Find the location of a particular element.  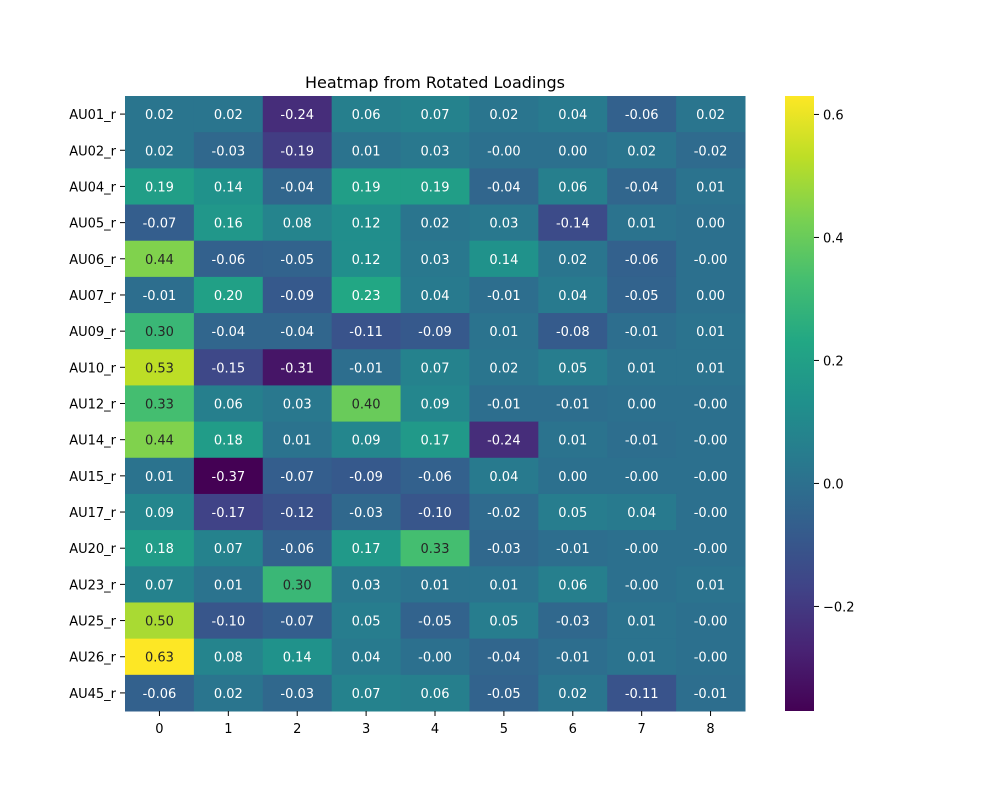

heatmap-cell-value: 0.04 is located at coordinates (641, 513).